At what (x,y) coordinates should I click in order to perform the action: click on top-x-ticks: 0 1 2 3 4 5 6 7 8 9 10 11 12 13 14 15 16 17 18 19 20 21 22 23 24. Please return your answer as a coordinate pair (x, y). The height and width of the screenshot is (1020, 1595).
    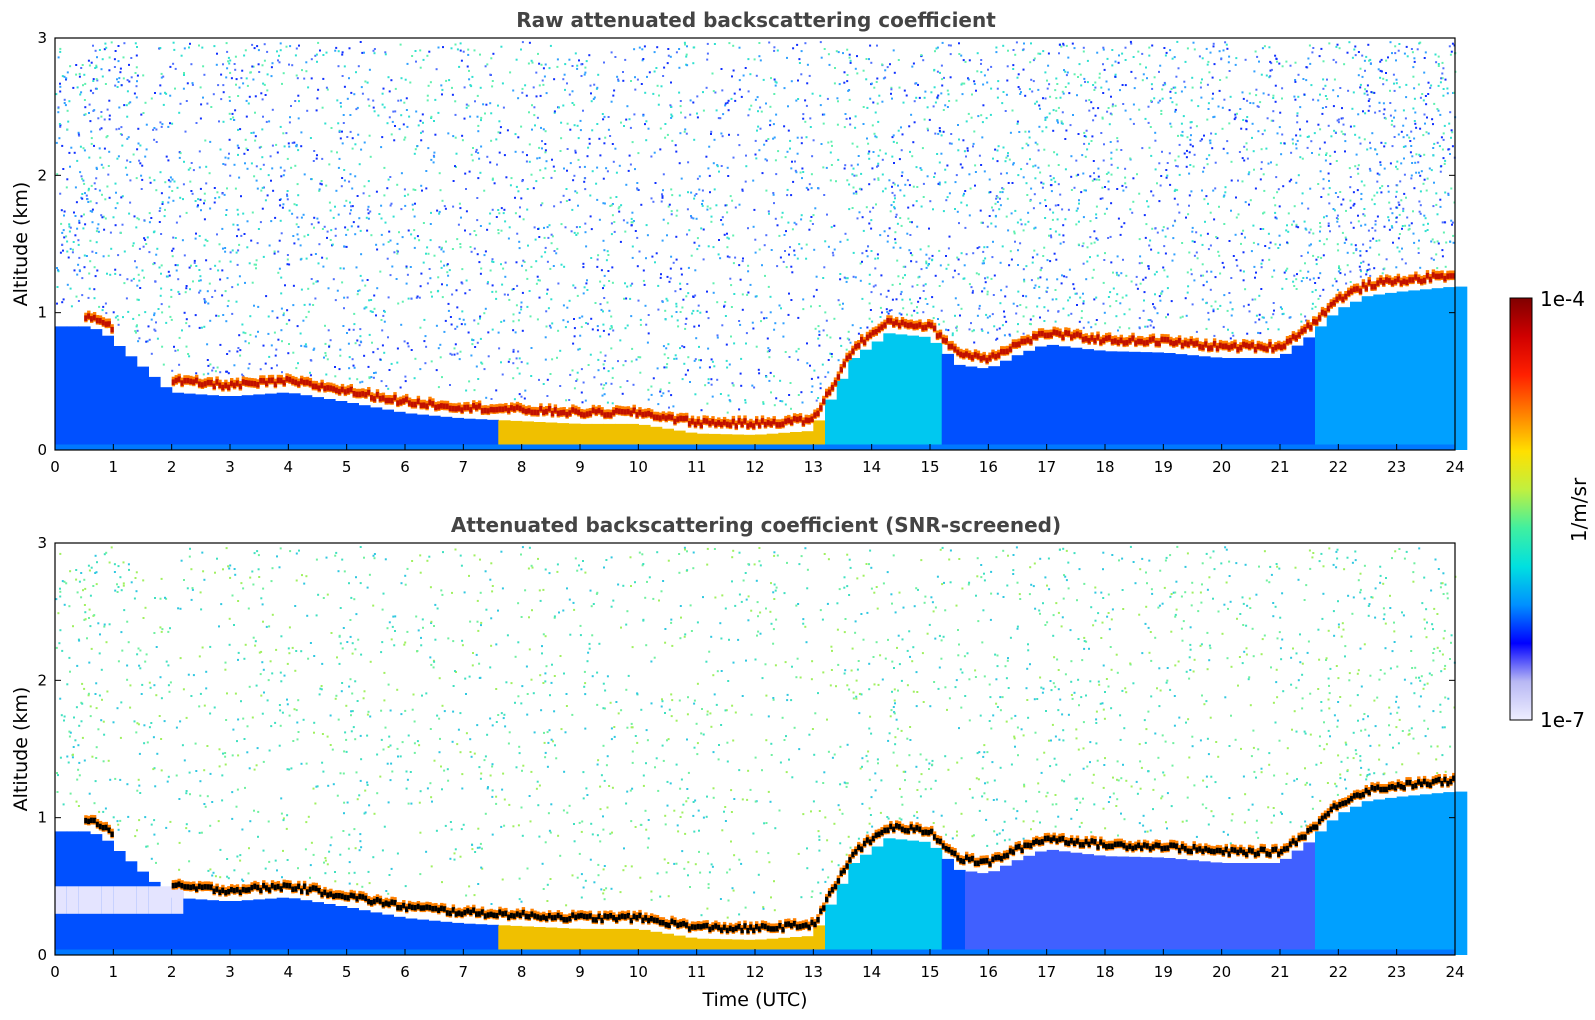
    Looking at the image, I should click on (757, 460).